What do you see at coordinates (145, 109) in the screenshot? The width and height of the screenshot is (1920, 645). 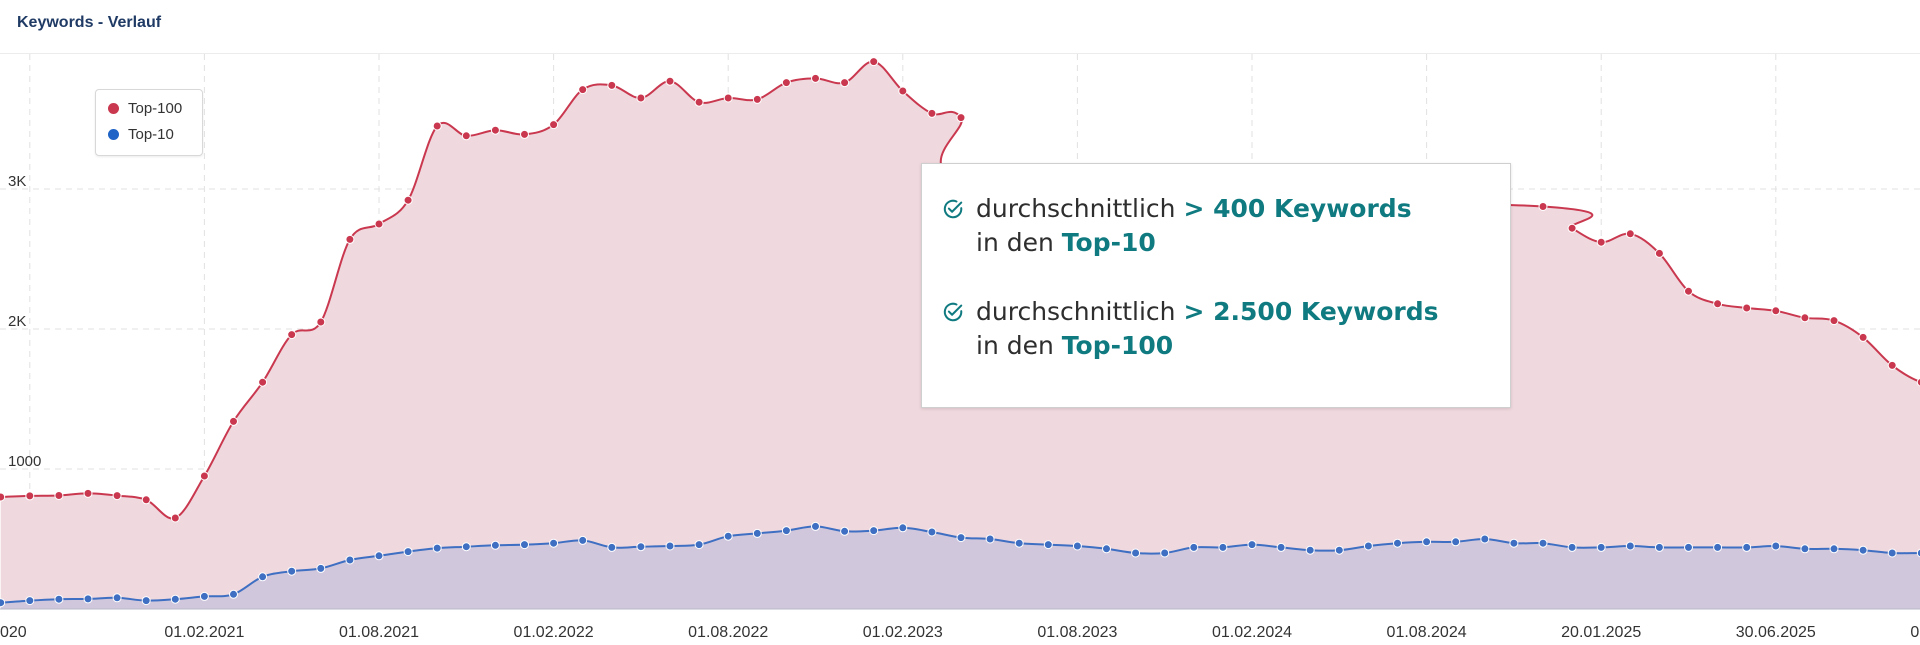 I see `legend-item-top-100: Top-100` at bounding box center [145, 109].